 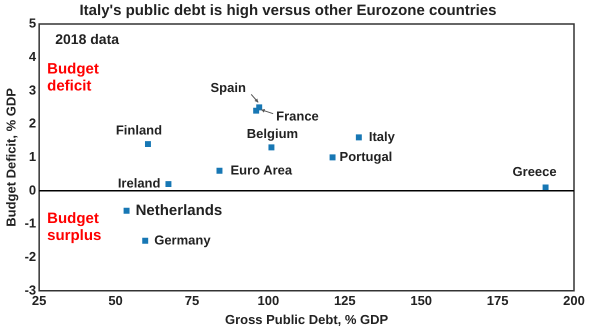 What do you see at coordinates (192, 300) in the screenshot?
I see `x-tick-label: 75` at bounding box center [192, 300].